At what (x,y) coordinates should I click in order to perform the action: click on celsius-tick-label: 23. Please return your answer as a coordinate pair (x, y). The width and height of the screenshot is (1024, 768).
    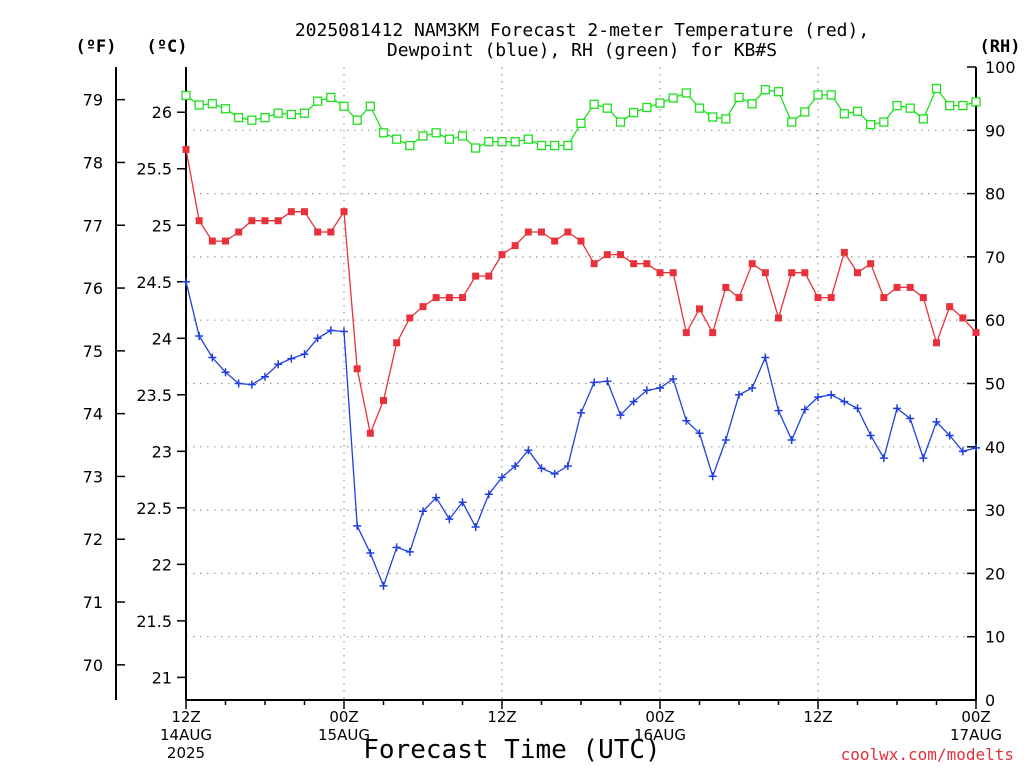
    Looking at the image, I should click on (162, 451).